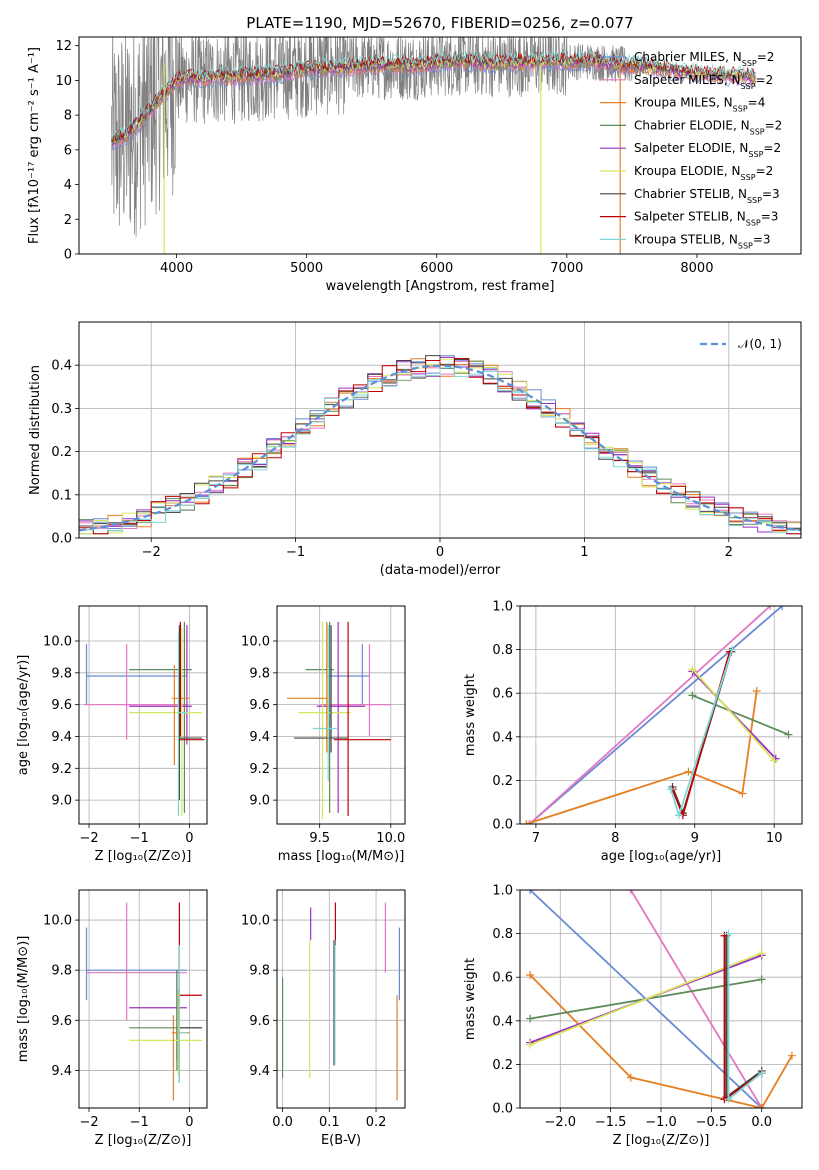 This screenshot has width=819, height=1170. What do you see at coordinates (712, 1122) in the screenshot?
I see `x-tick-label: −0.5` at bounding box center [712, 1122].